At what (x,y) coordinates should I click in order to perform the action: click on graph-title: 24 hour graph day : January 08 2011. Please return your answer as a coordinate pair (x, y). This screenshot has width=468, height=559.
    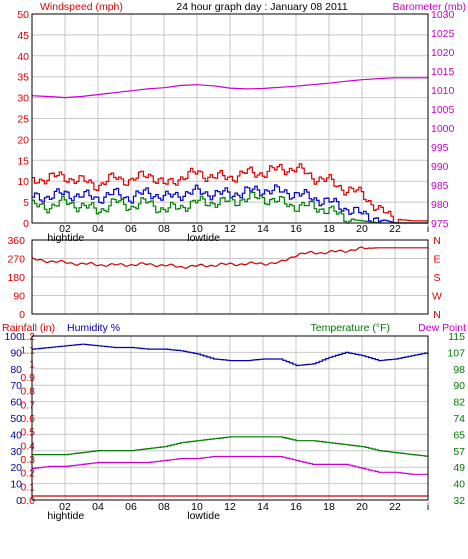
    Looking at the image, I should click on (262, 7).